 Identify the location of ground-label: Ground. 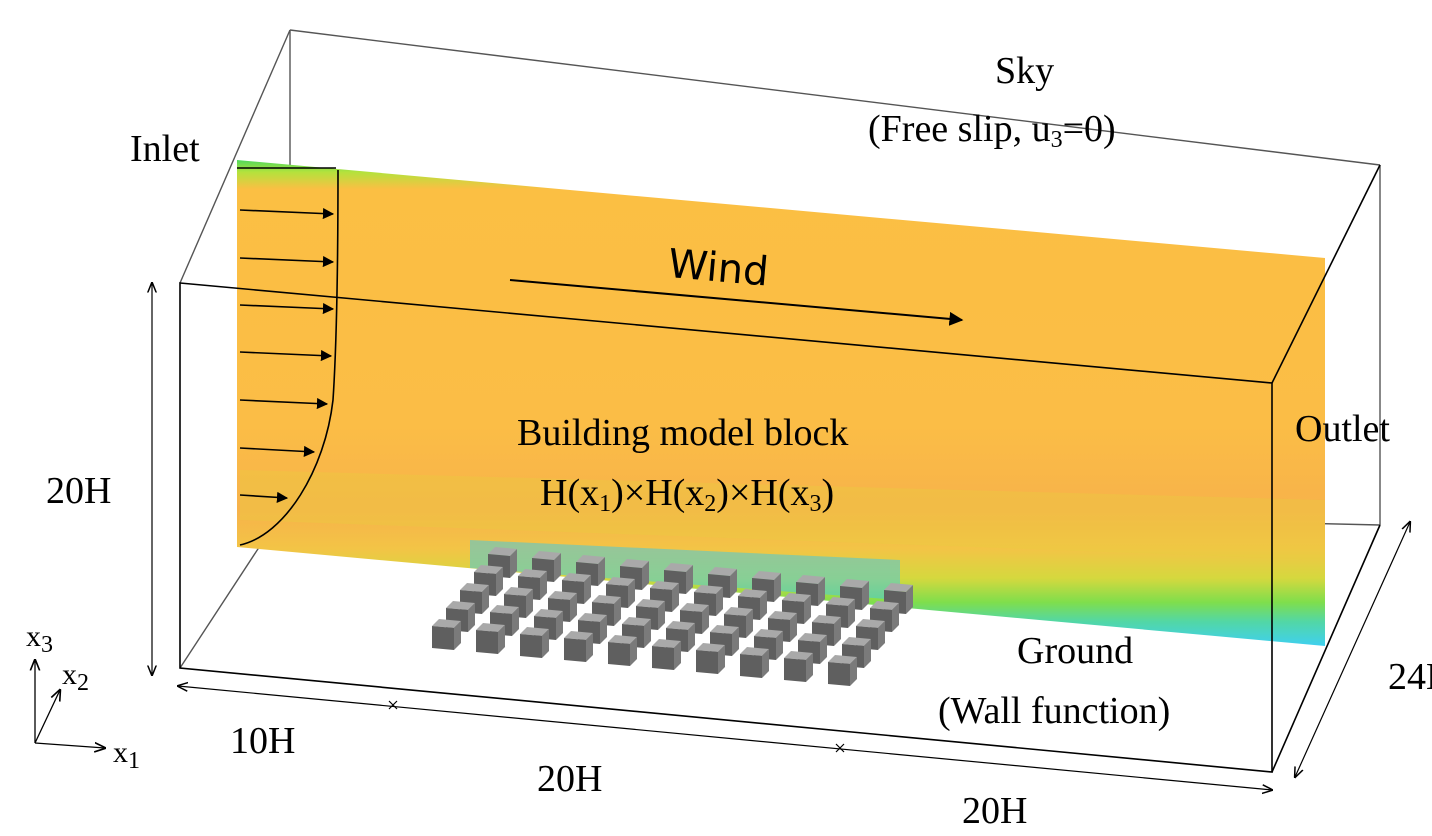
(1075, 651).